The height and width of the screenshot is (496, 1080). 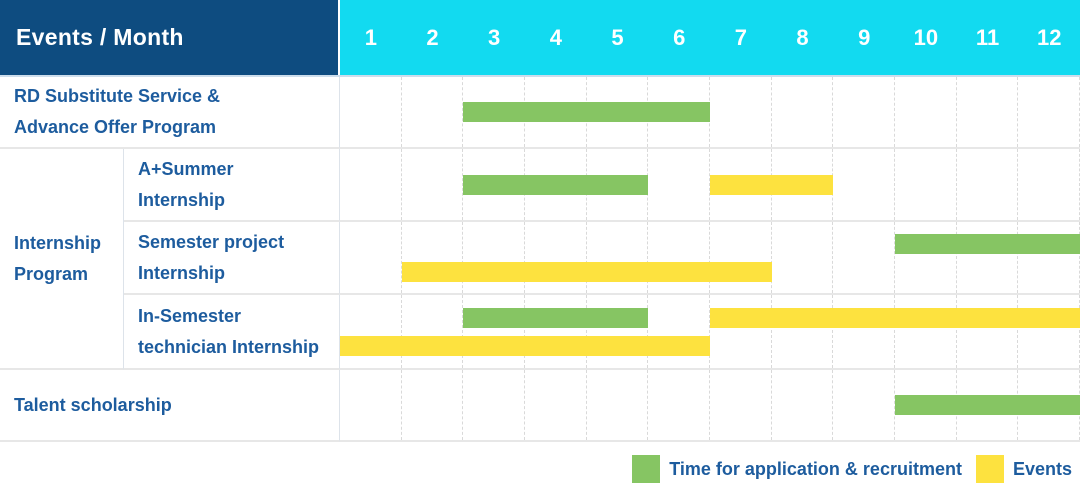 What do you see at coordinates (1042, 468) in the screenshot?
I see `legend-label: Events` at bounding box center [1042, 468].